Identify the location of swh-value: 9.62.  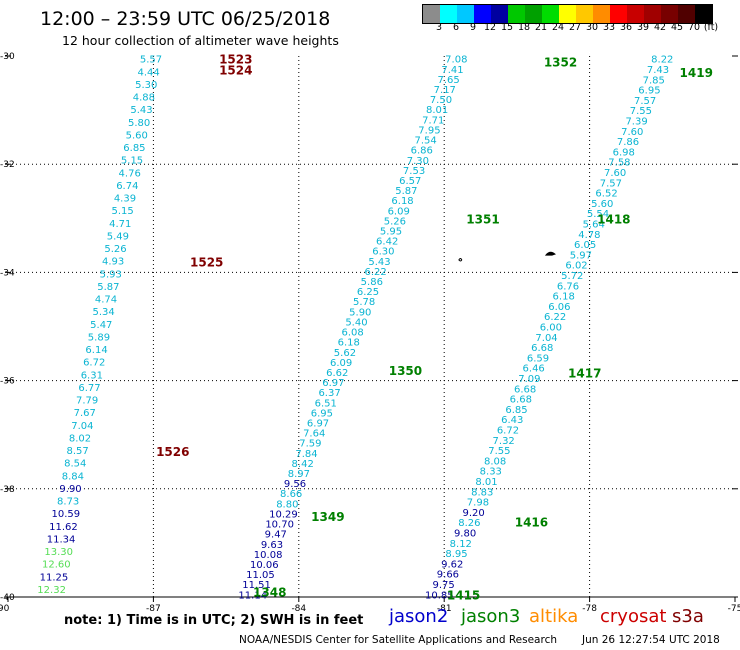
(452, 564).